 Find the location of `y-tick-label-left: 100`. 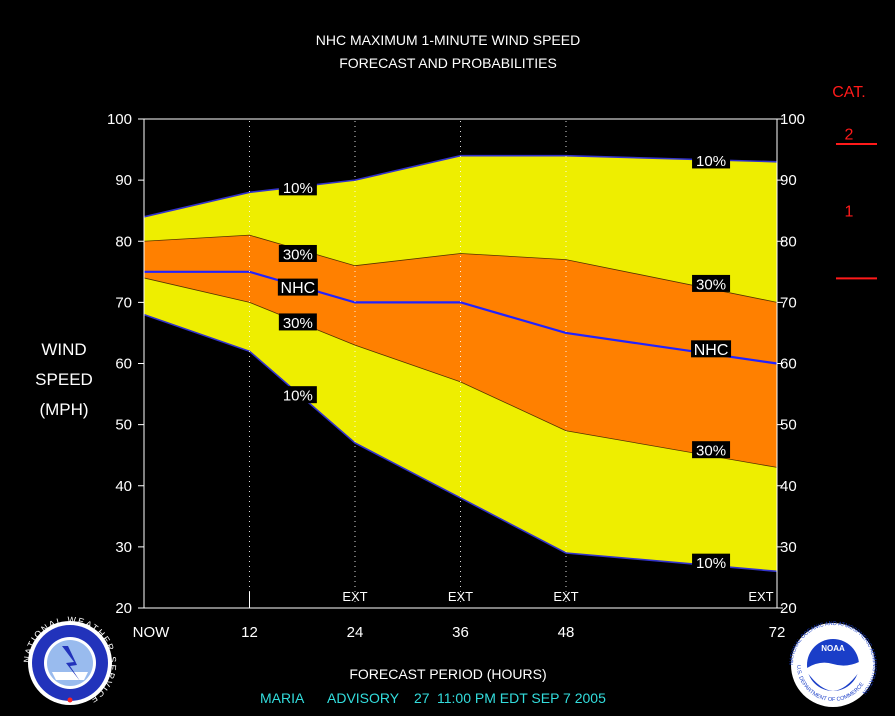

y-tick-label-left: 100 is located at coordinates (119, 119).